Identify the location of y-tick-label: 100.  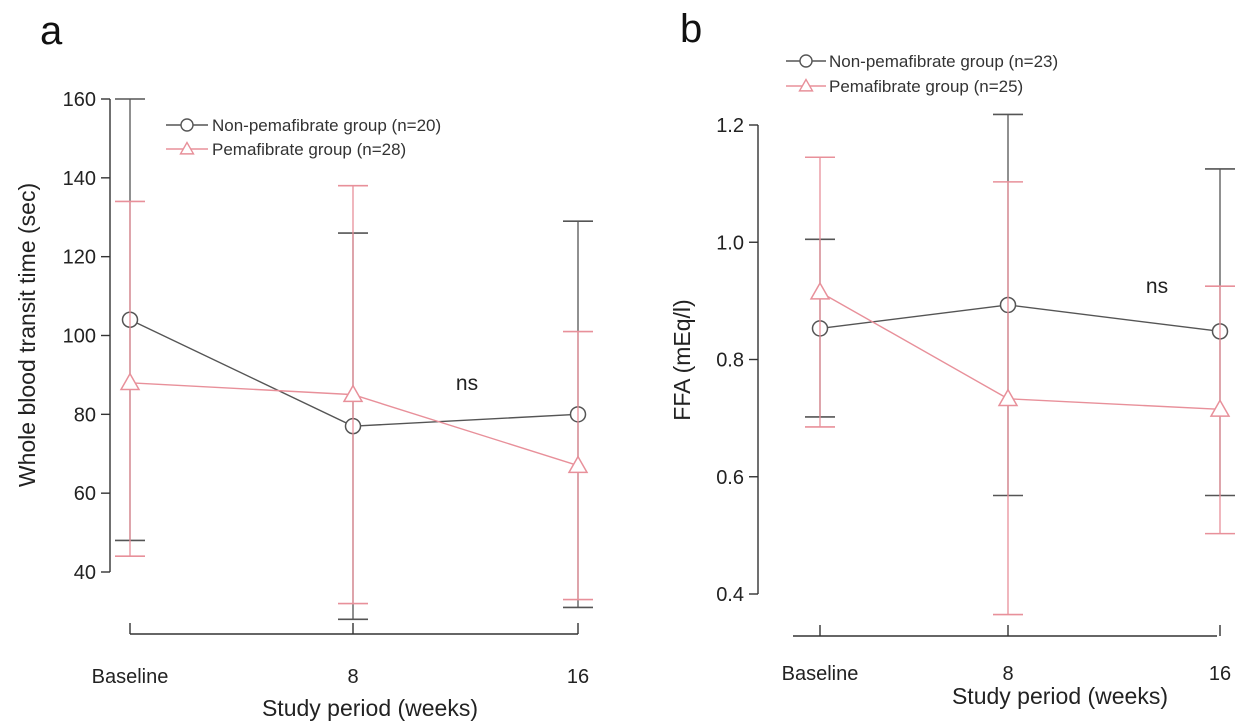
(79, 337).